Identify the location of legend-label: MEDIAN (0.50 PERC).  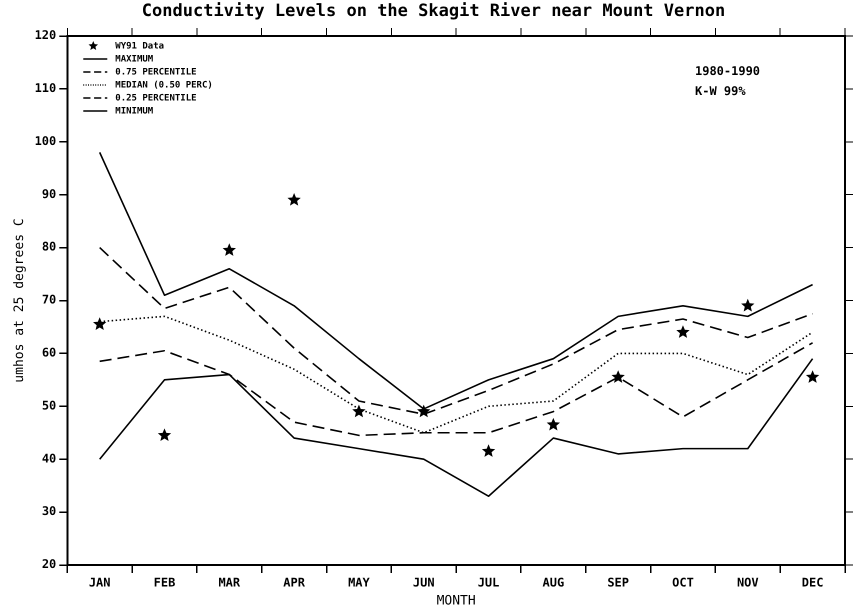
(164, 85).